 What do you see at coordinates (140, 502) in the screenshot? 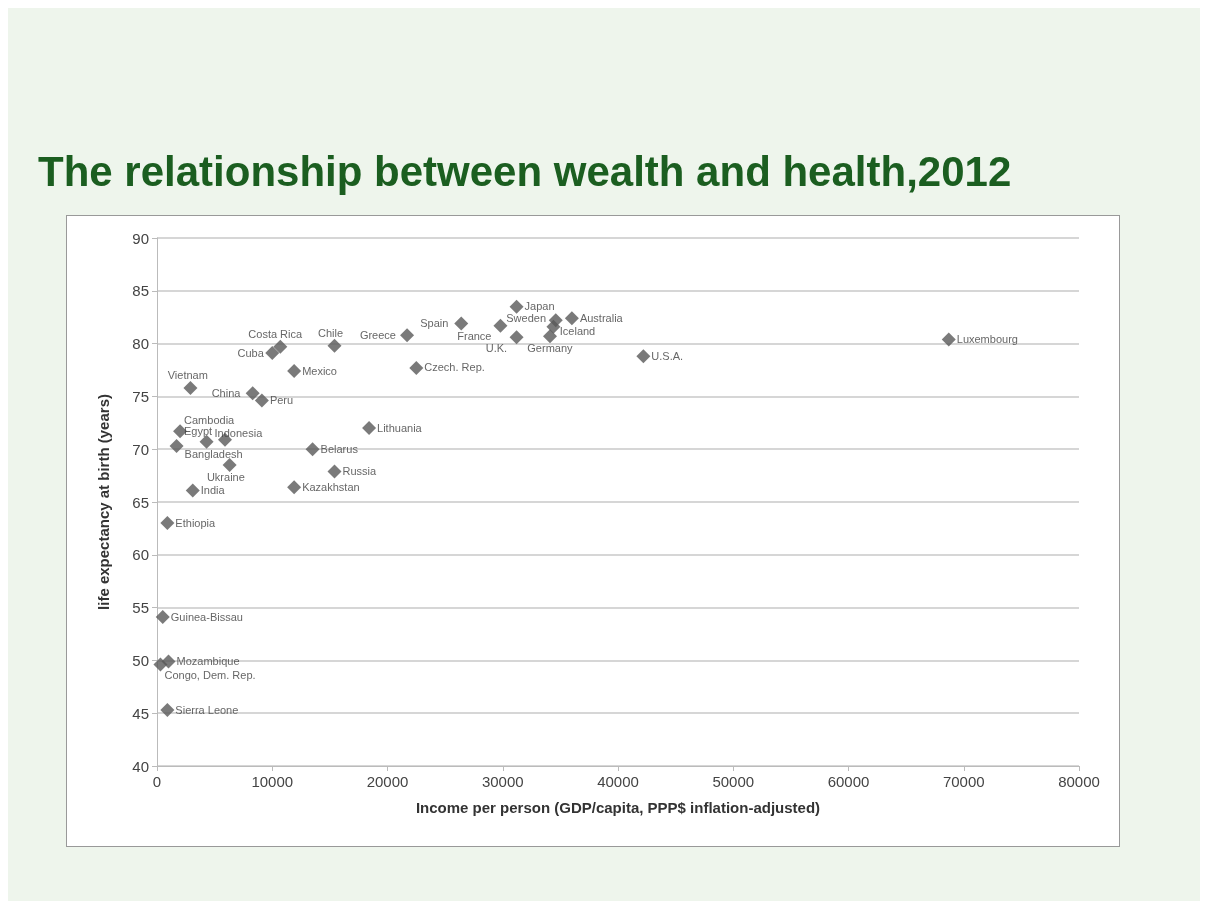
I see `y-tick-label: 65` at bounding box center [140, 502].